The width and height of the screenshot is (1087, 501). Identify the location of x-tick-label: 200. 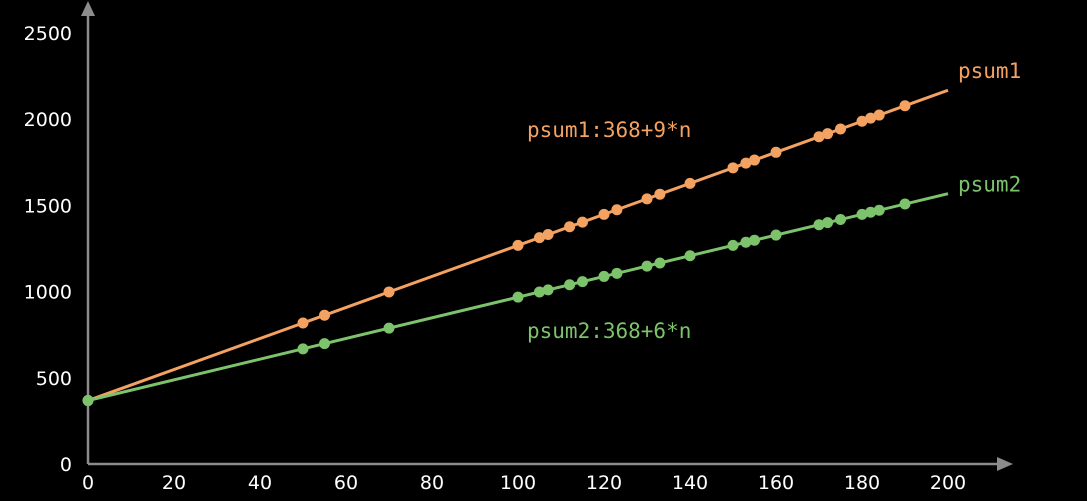
(948, 483).